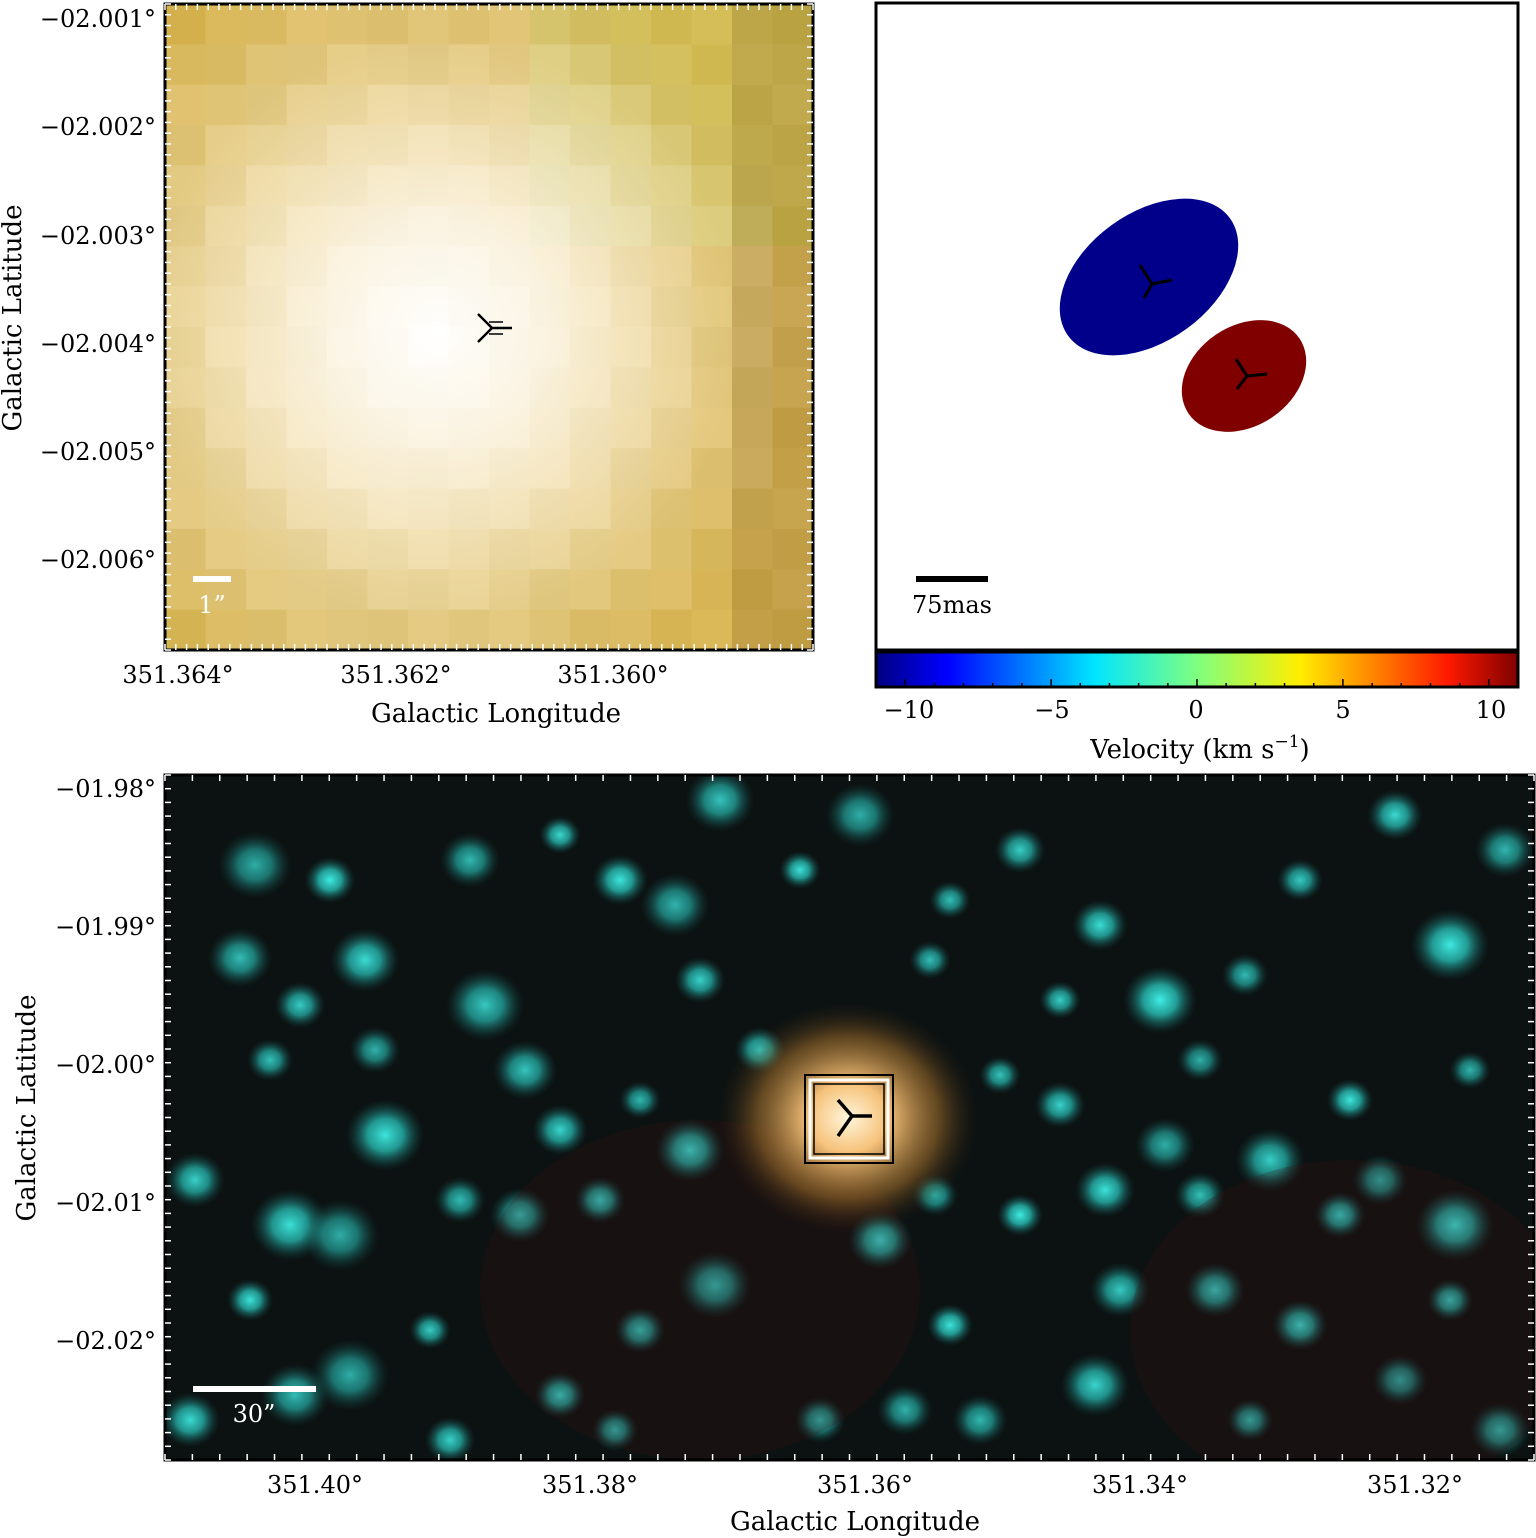 Image resolution: width=1536 pixels, height=1538 pixels. Describe the element at coordinates (98, 19) in the screenshot. I see `panel-a-ytick: −02.001°` at that location.